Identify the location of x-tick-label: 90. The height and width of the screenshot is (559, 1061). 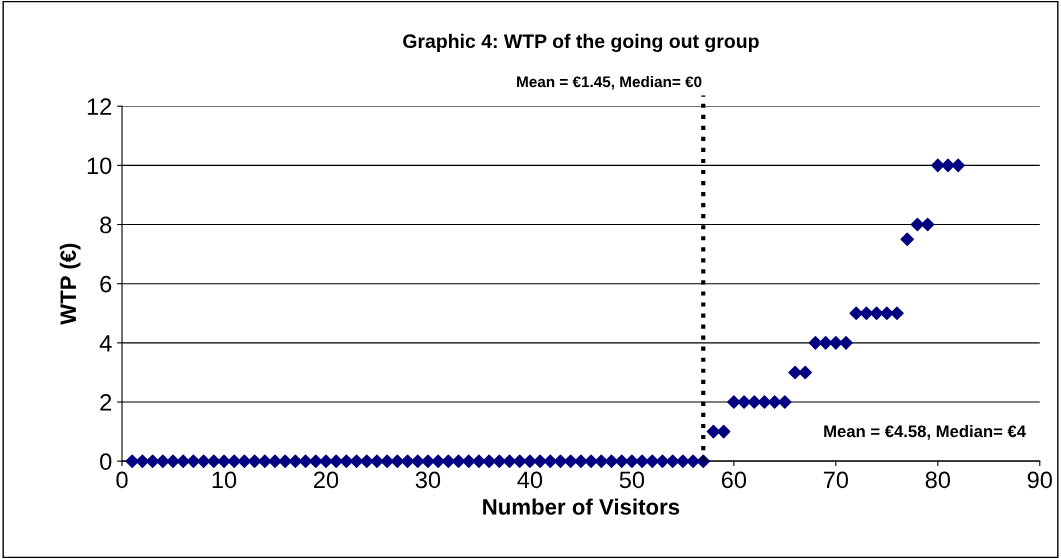
(1039, 480).